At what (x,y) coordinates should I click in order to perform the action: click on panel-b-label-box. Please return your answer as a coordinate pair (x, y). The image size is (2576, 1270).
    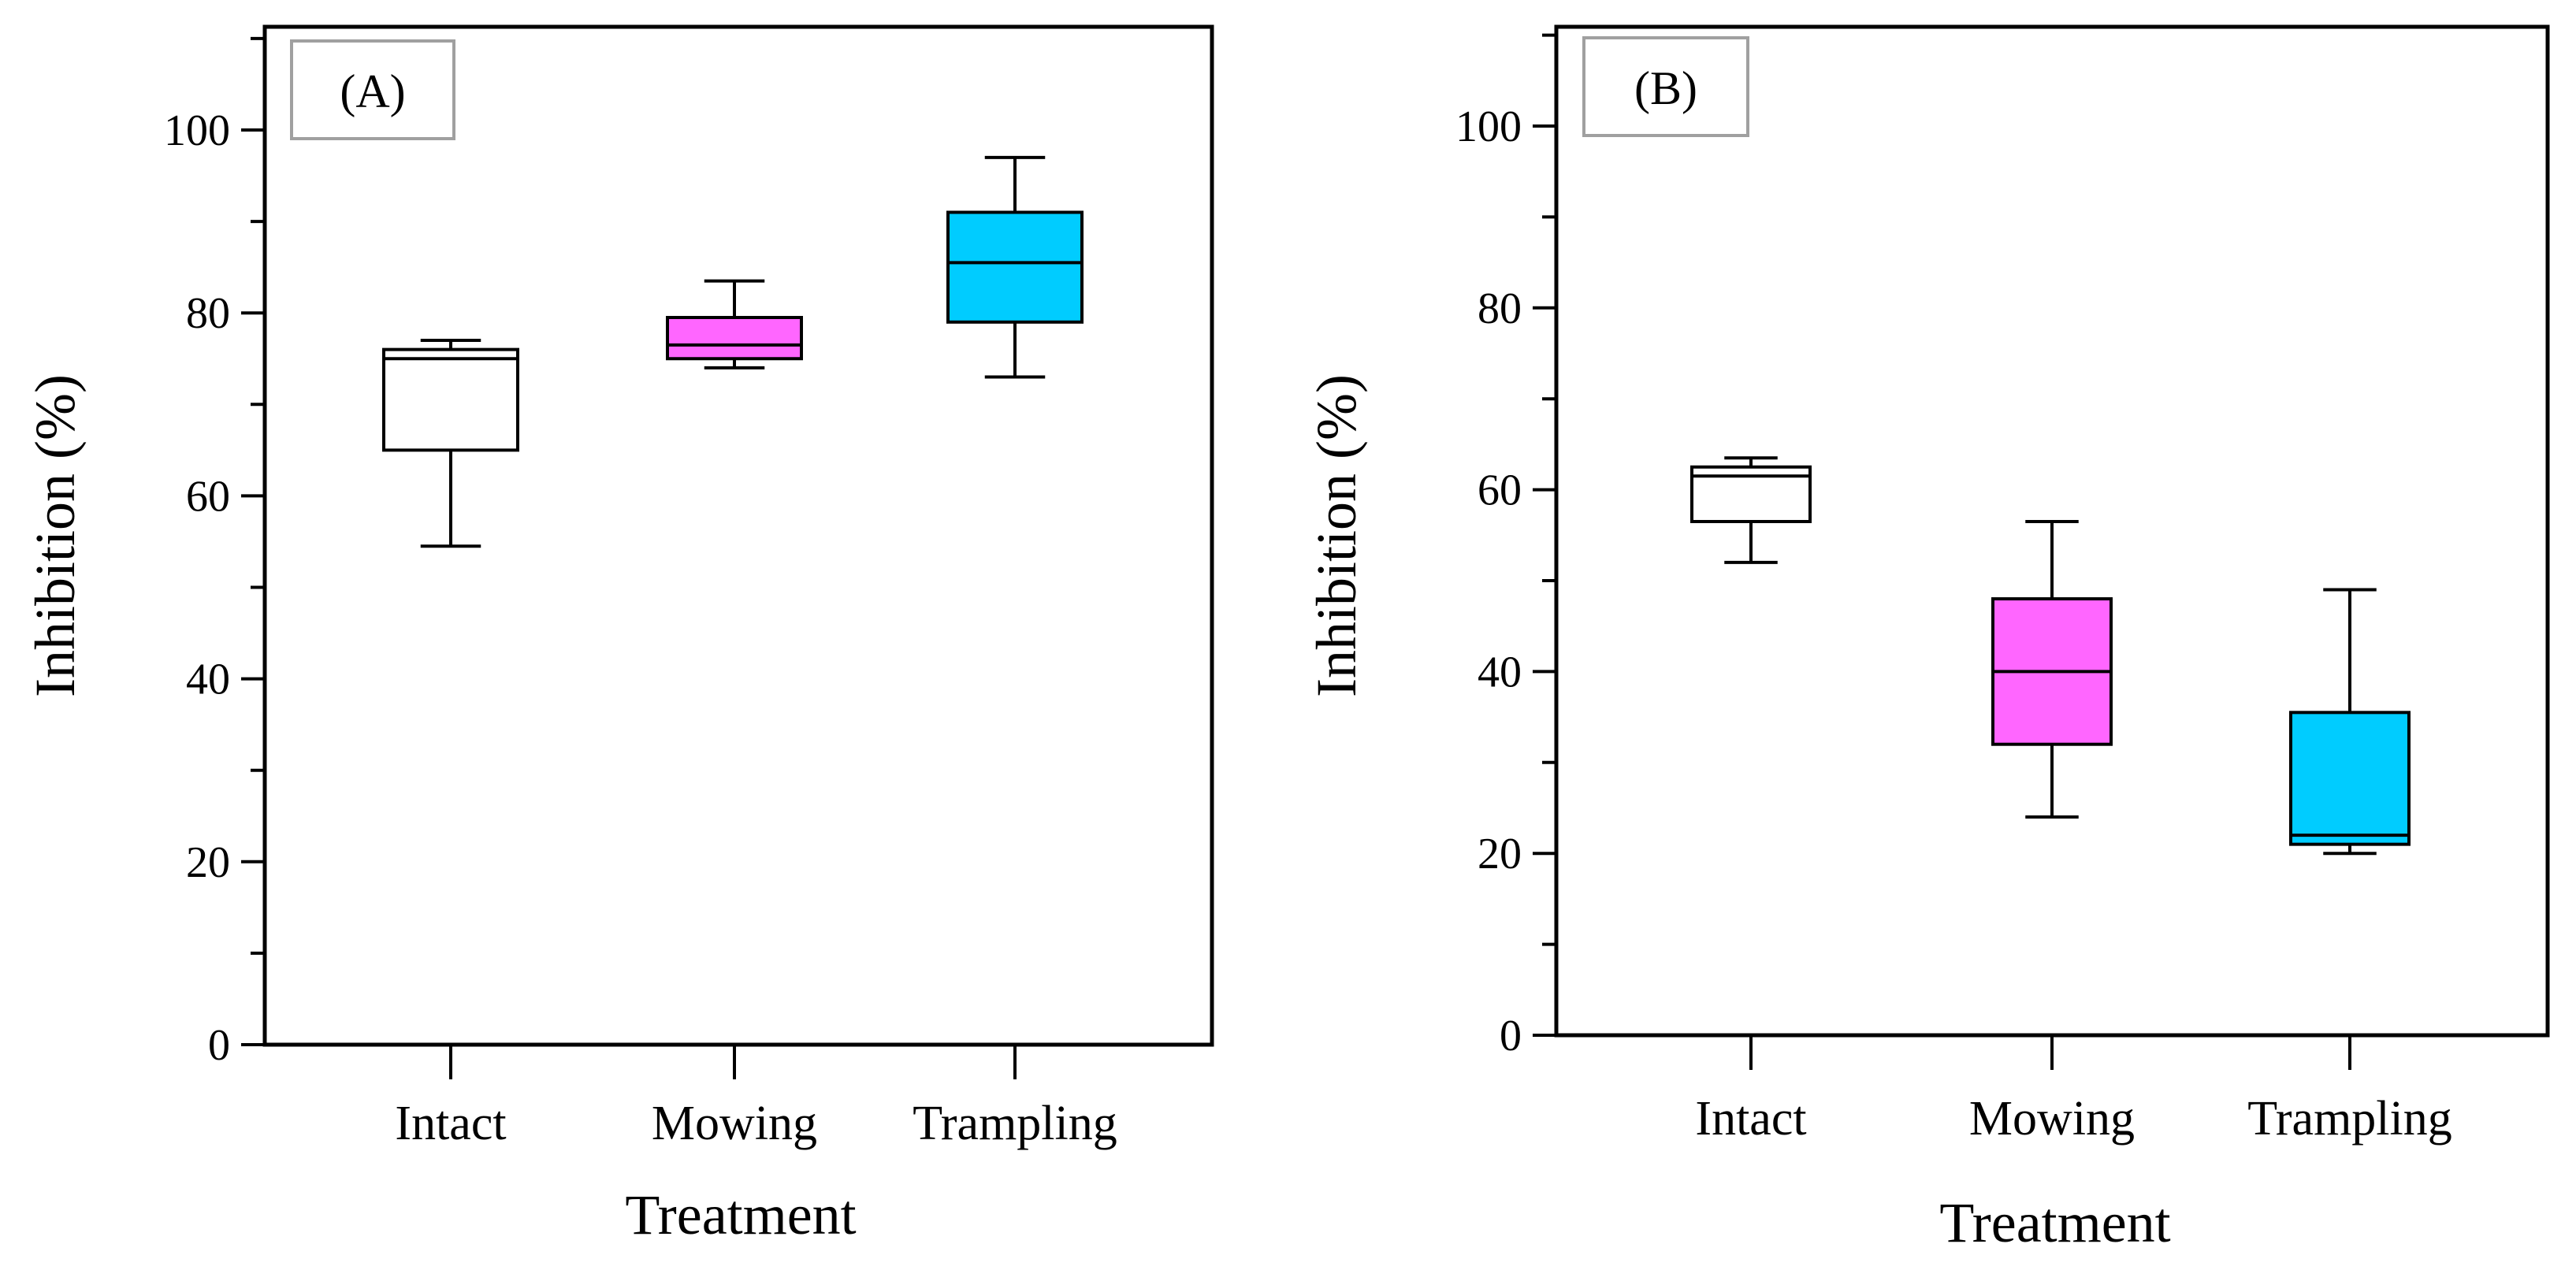
    Looking at the image, I should click on (1665, 86).